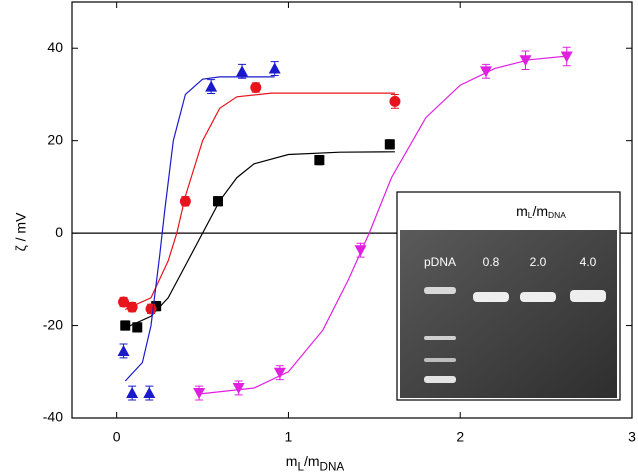 Image resolution: width=638 pixels, height=476 pixels. Describe the element at coordinates (460, 437) in the screenshot. I see `x-tick-label: 2` at that location.